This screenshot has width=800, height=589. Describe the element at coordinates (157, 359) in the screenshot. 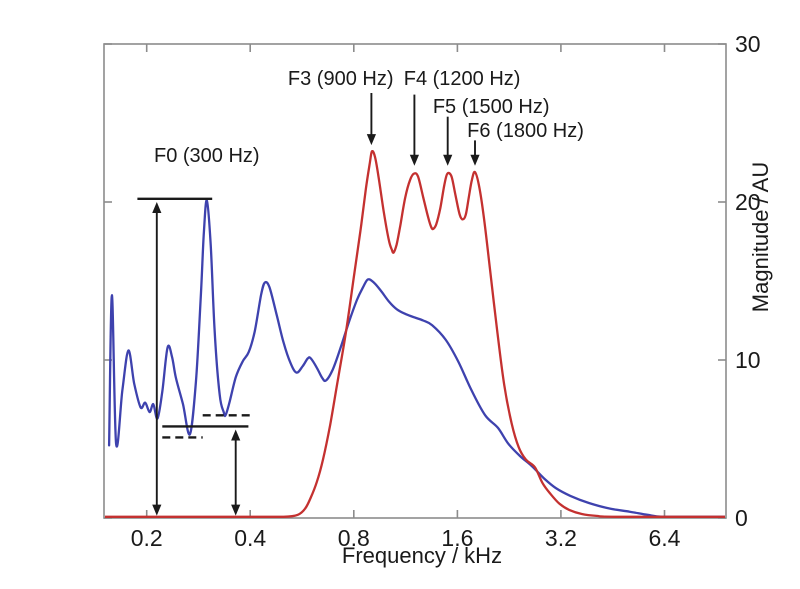

I see `f0-peak-arrow` at that location.